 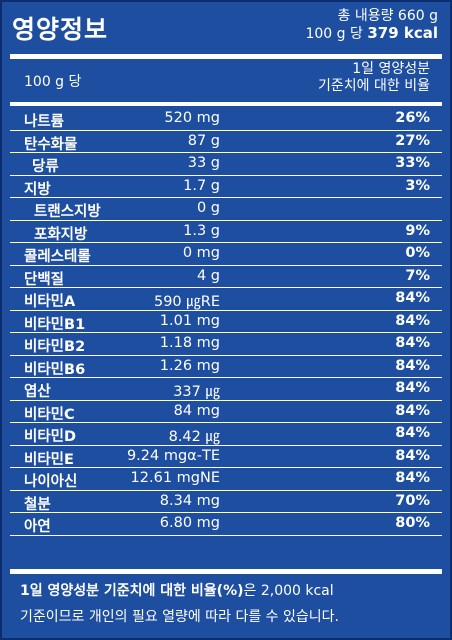 What do you see at coordinates (334, 34) in the screenshot?
I see `per-label: 100 g 당` at bounding box center [334, 34].